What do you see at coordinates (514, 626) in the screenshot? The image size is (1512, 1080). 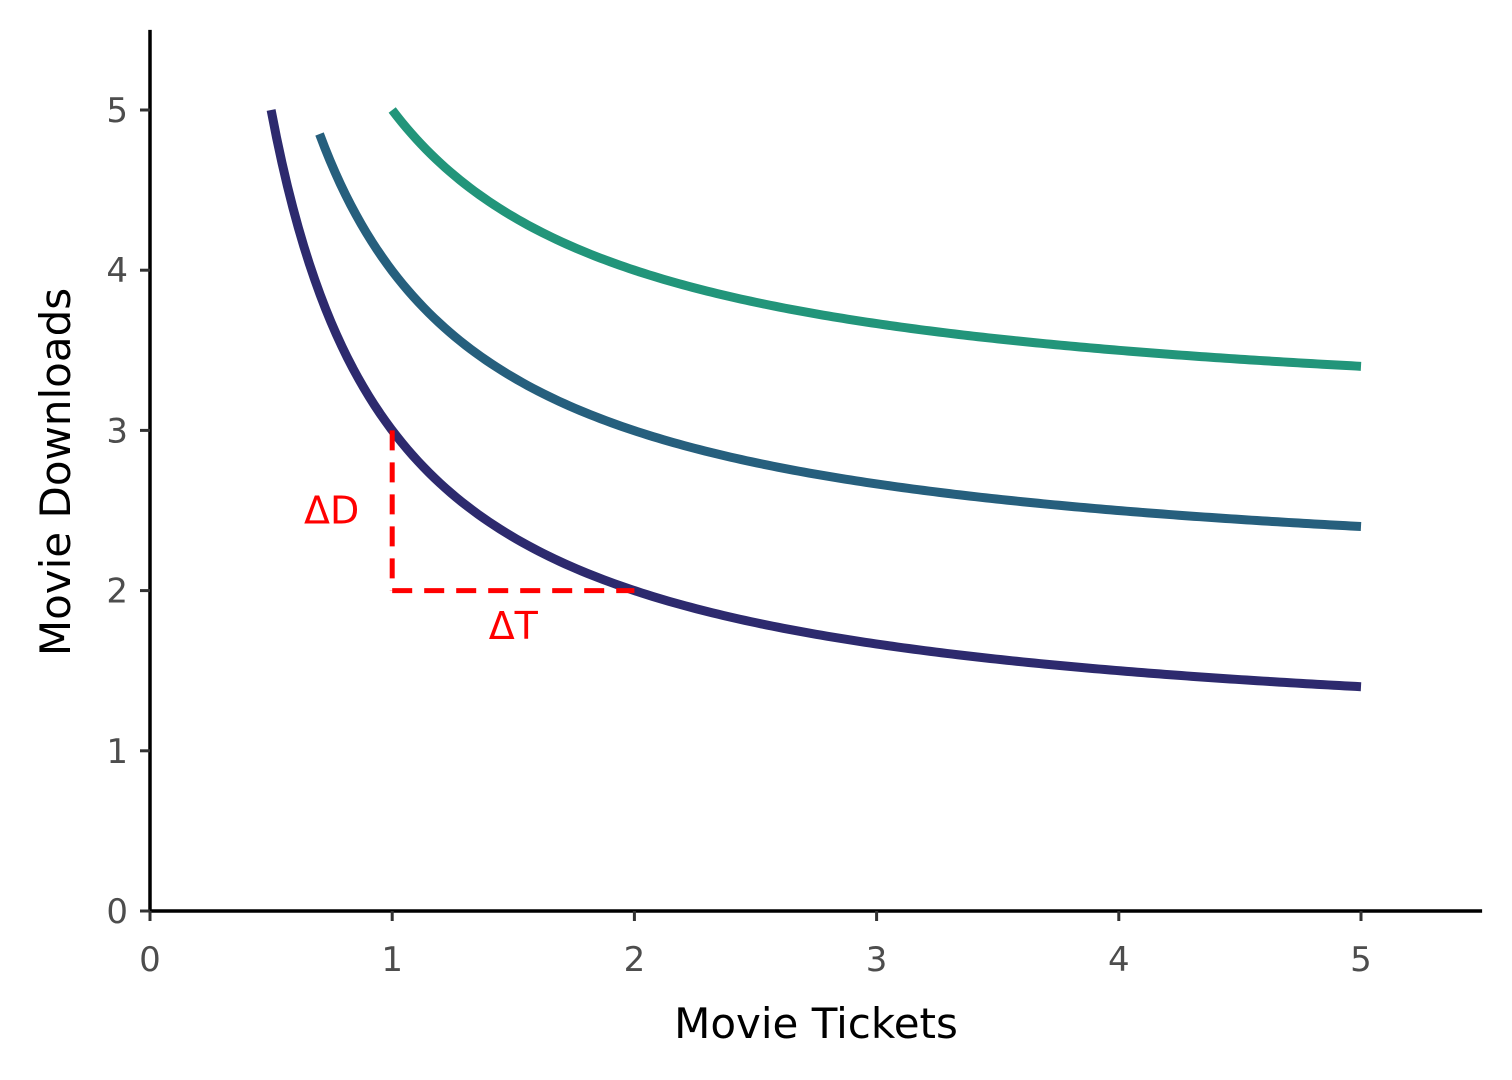 I see `annotation-label-2: ΔT` at bounding box center [514, 626].